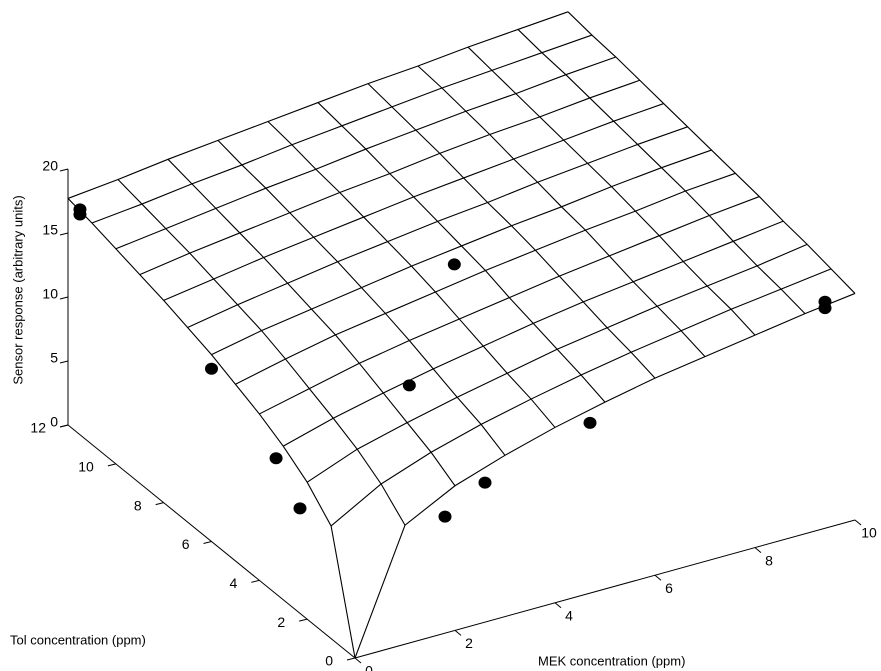 Image resolution: width=881 pixels, height=671 pixels. Describe the element at coordinates (54, 422) in the screenshot. I see `z-tick-label: 0` at that location.